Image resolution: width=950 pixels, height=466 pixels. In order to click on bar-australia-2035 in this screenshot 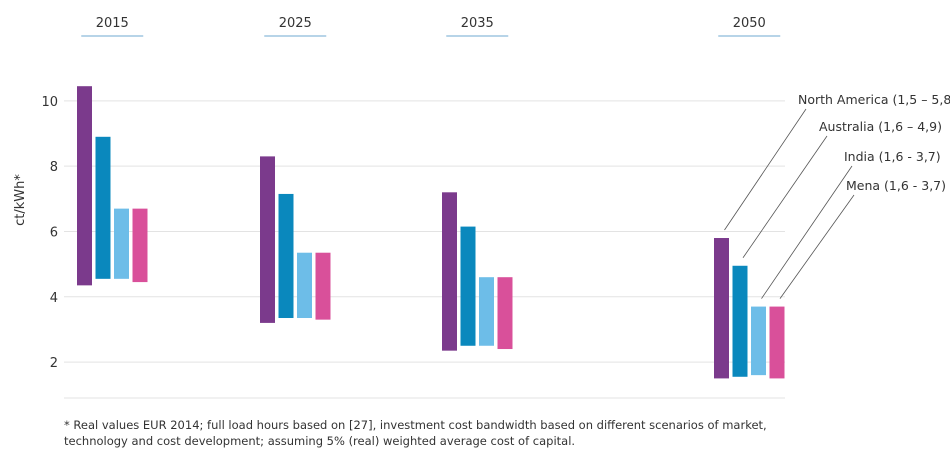, I will do `click(468, 286)`.